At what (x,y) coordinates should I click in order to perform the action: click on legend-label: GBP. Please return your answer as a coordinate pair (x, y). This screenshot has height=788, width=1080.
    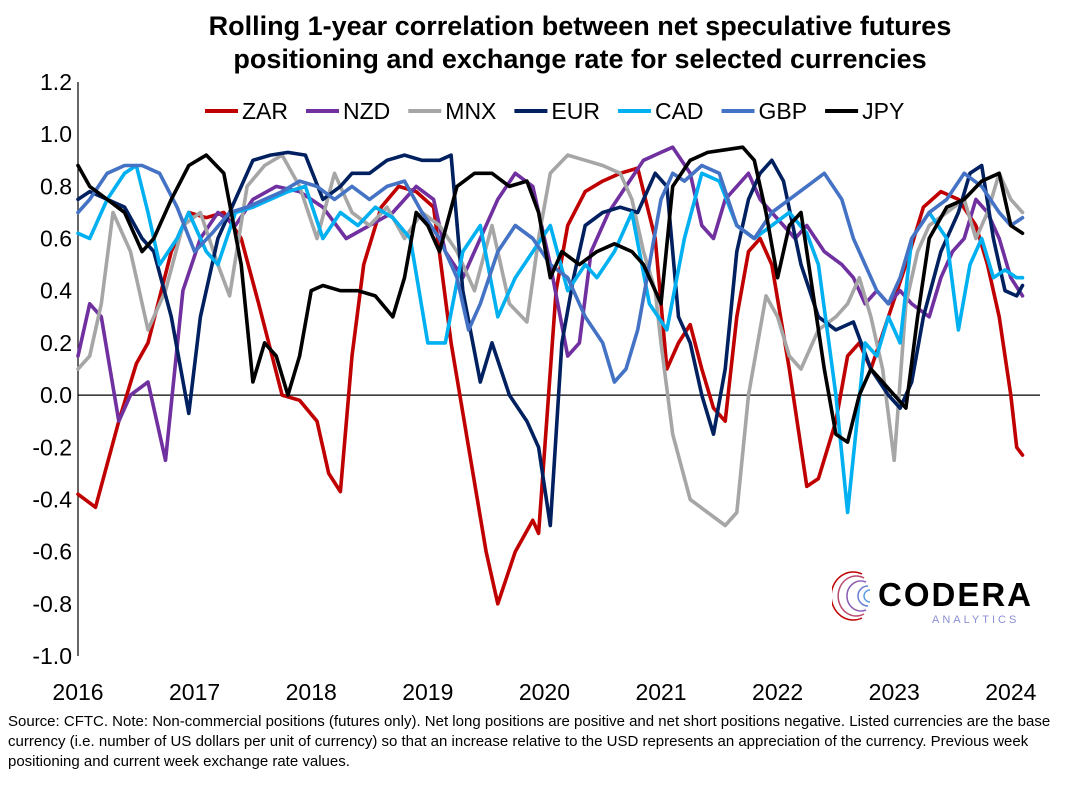
    Looking at the image, I should click on (783, 111).